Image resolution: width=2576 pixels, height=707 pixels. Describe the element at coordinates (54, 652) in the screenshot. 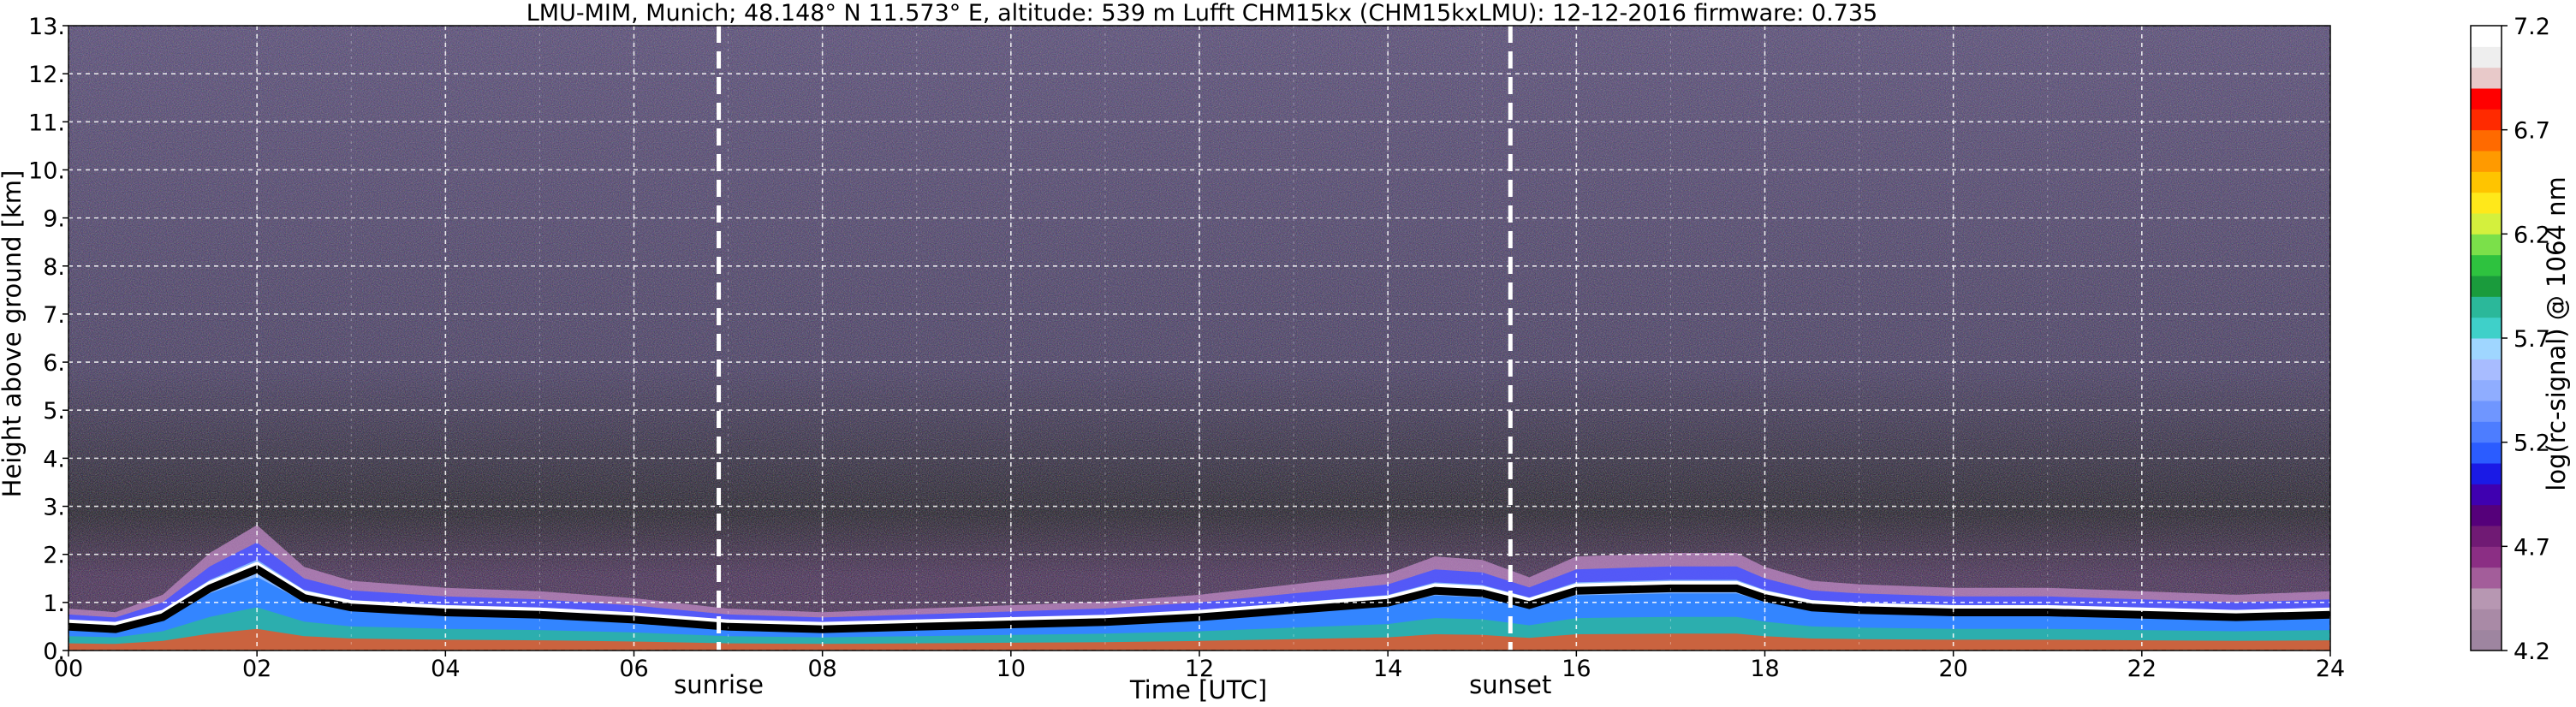

I see `y-tick-label: 0.` at that location.